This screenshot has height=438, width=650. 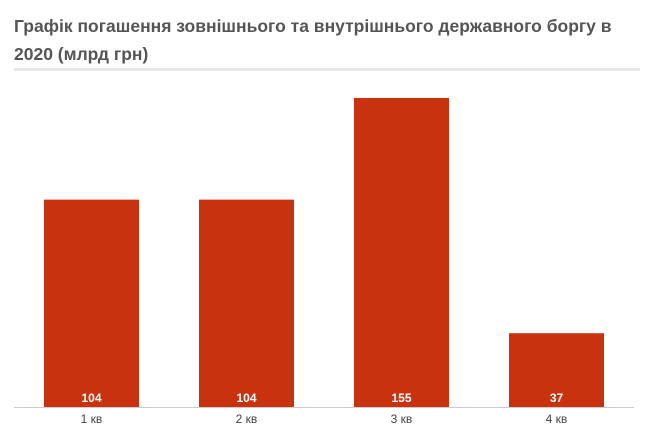 What do you see at coordinates (401, 398) in the screenshot?
I see `value-label-3: 155` at bounding box center [401, 398].